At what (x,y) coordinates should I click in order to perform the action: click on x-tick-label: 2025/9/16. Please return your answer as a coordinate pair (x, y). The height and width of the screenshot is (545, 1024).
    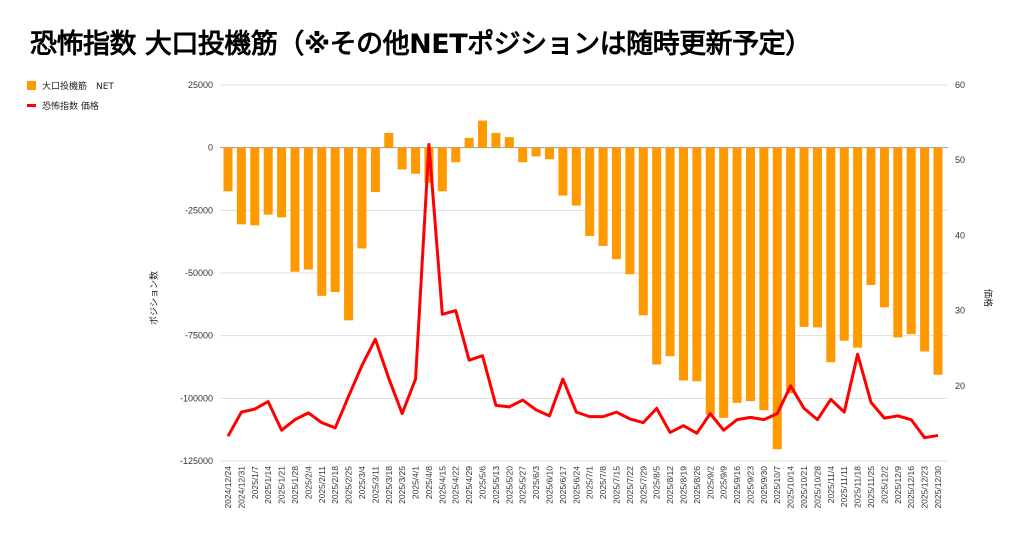
    Looking at the image, I should click on (737, 485).